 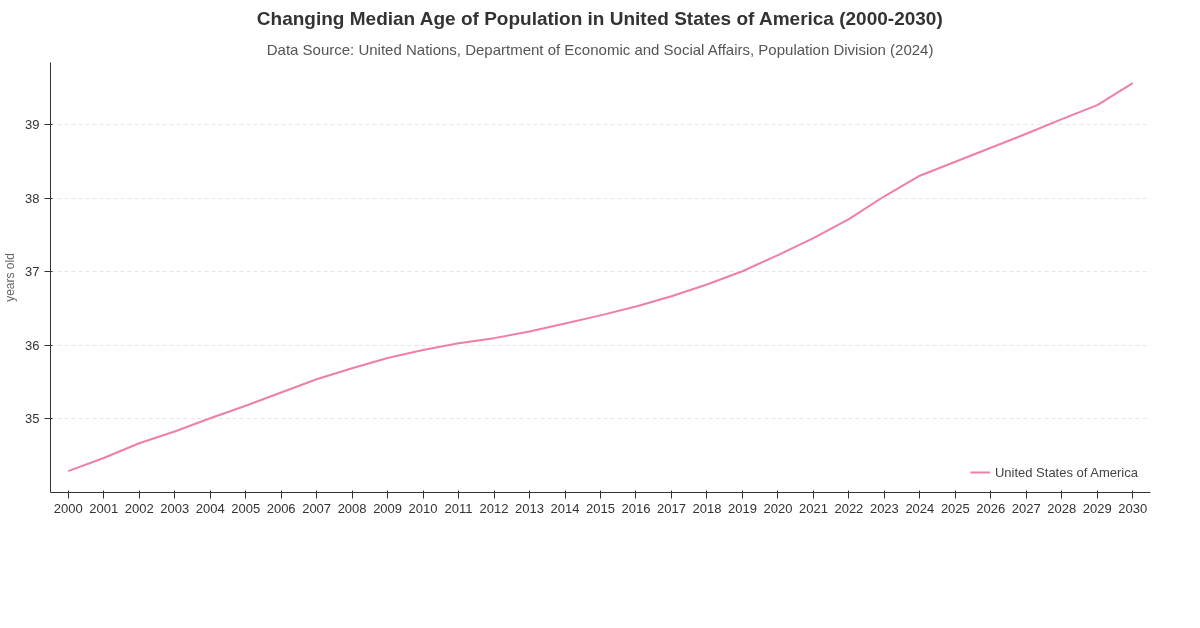 What do you see at coordinates (920, 508) in the screenshot?
I see `x-tick-label: 2024` at bounding box center [920, 508].